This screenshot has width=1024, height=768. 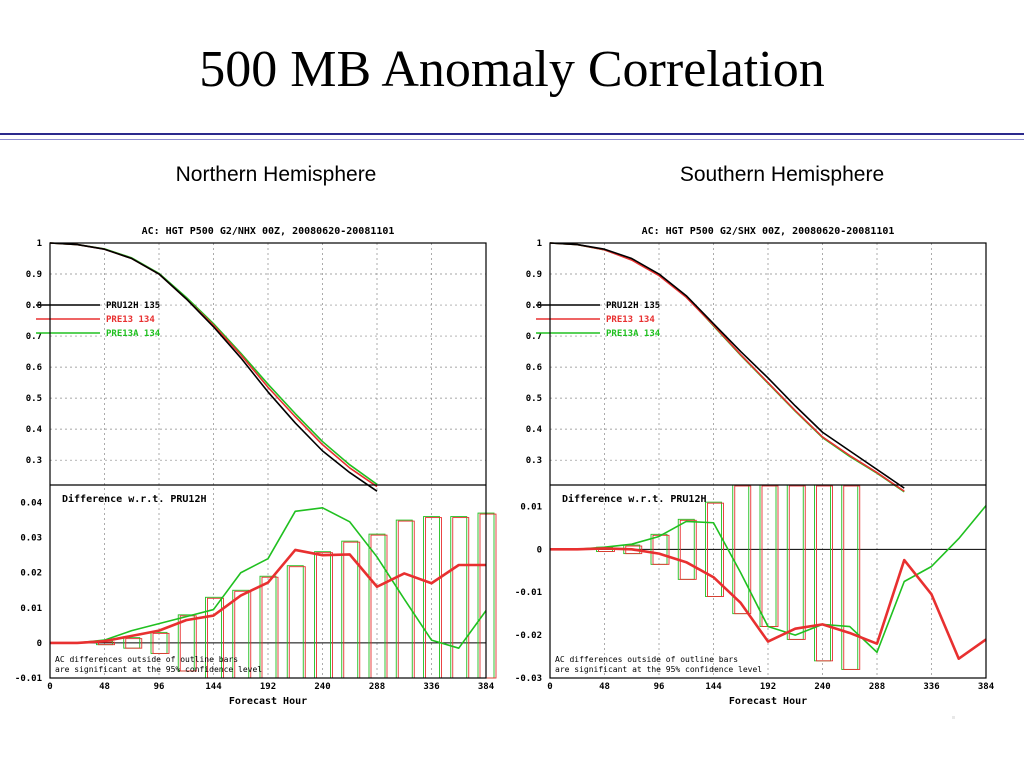 I want to click on slide-title: 500 MB Anomaly Correlation, so click(x=512, y=69).